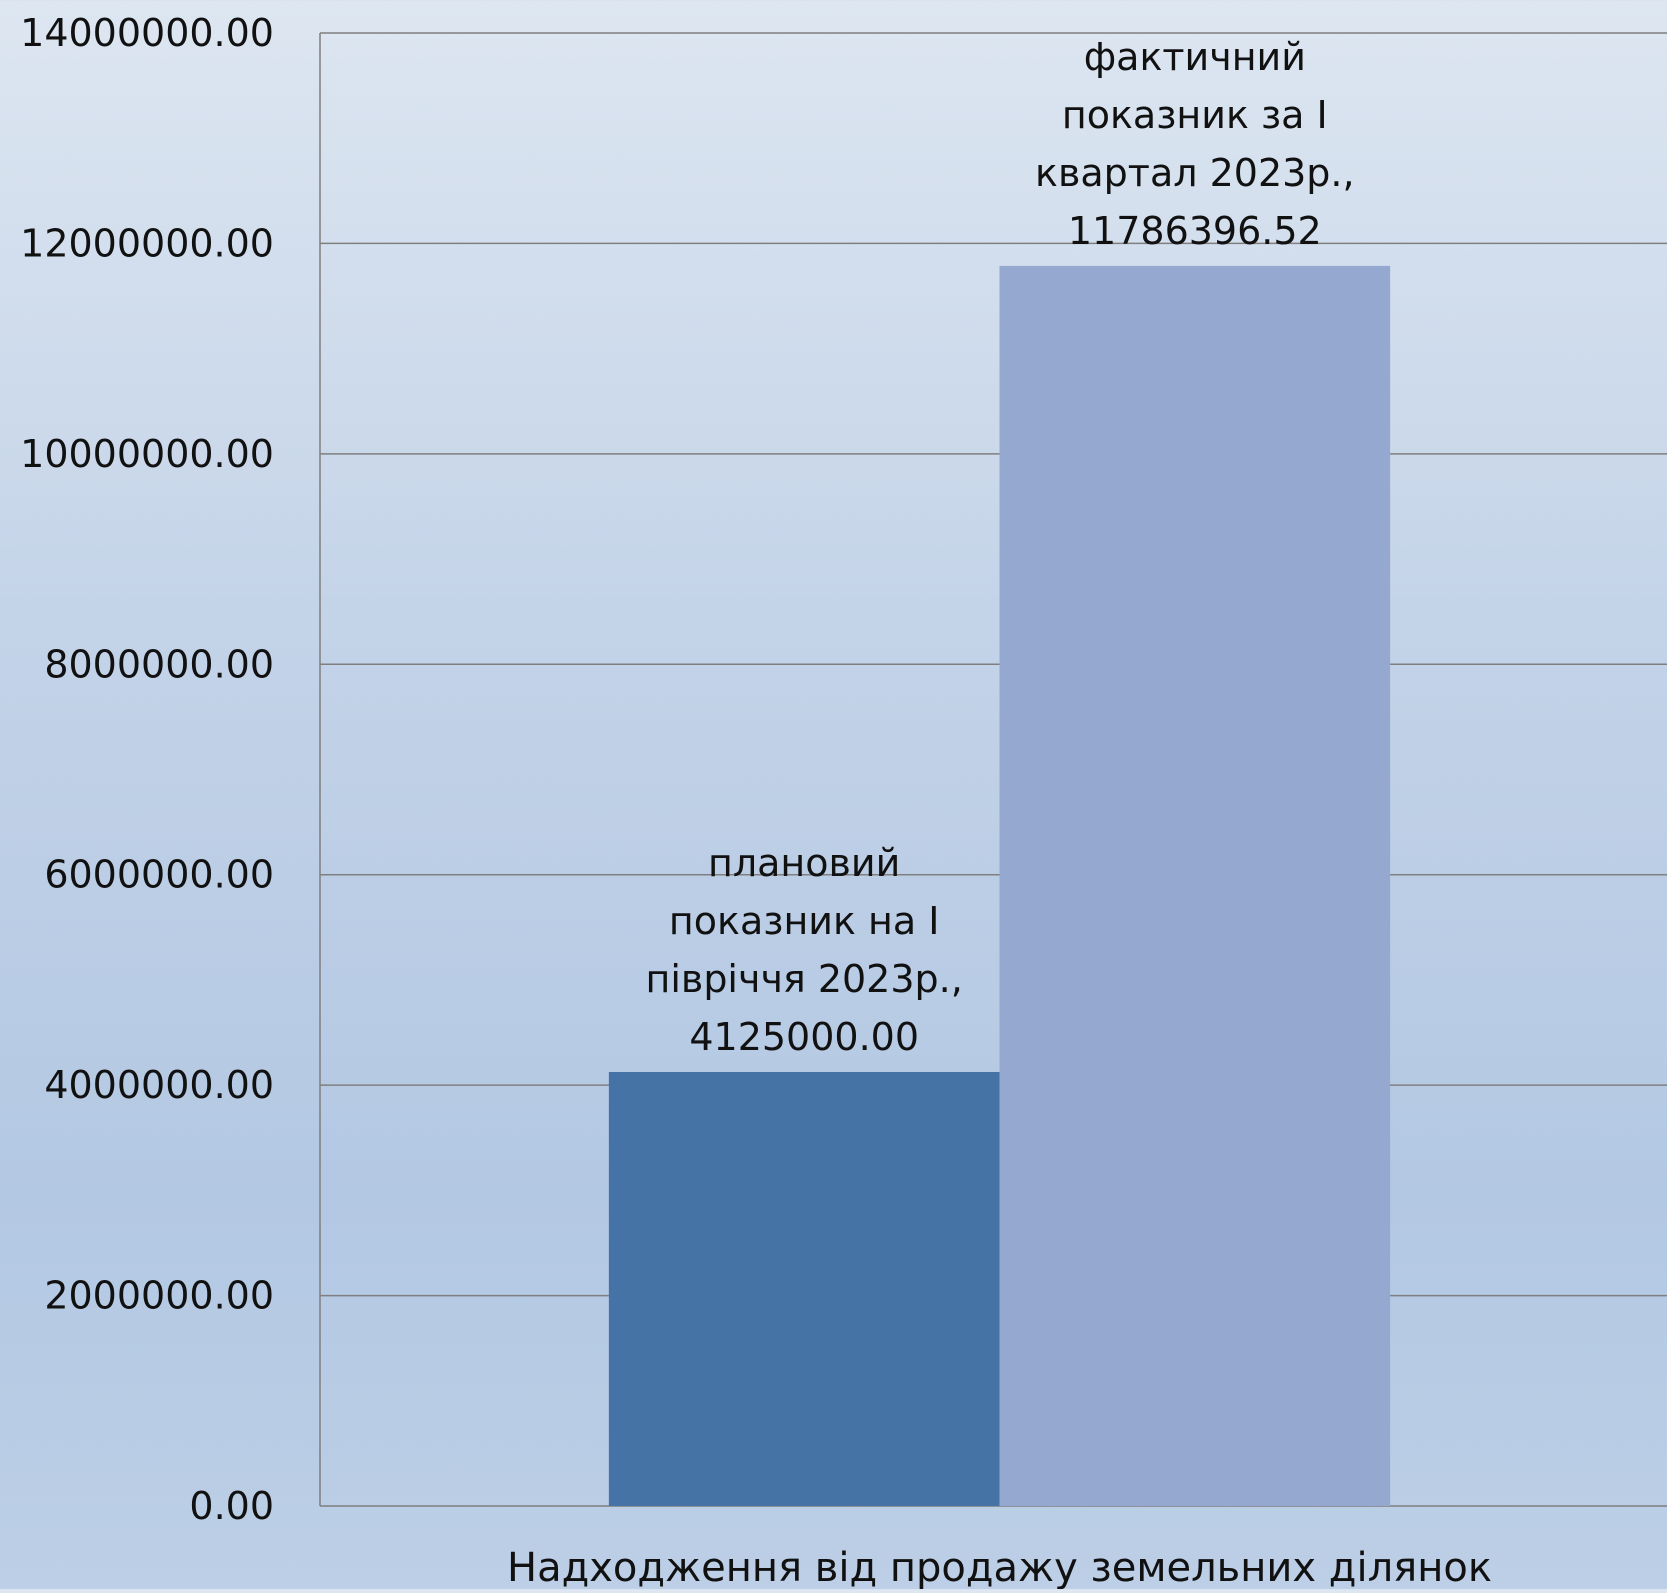  Describe the element at coordinates (231, 1506) in the screenshot. I see `y-tick-label: 0.00` at that location.